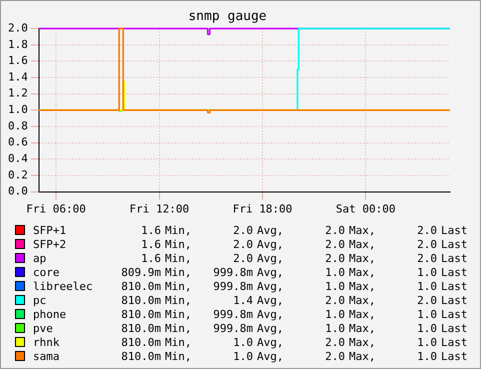 The image size is (481, 369). What do you see at coordinates (18, 77) in the screenshot?
I see `y-tick-label: 1.4` at bounding box center [18, 77].